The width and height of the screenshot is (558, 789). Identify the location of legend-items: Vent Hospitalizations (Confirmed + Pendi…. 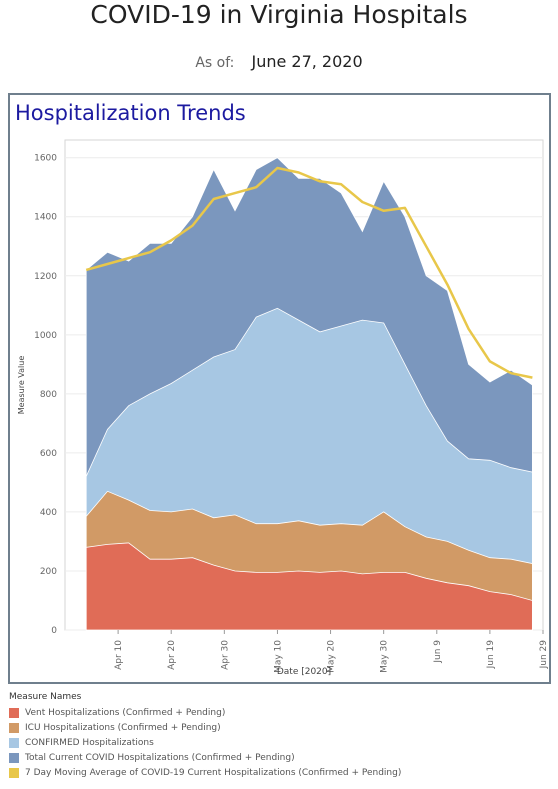
(205, 742).